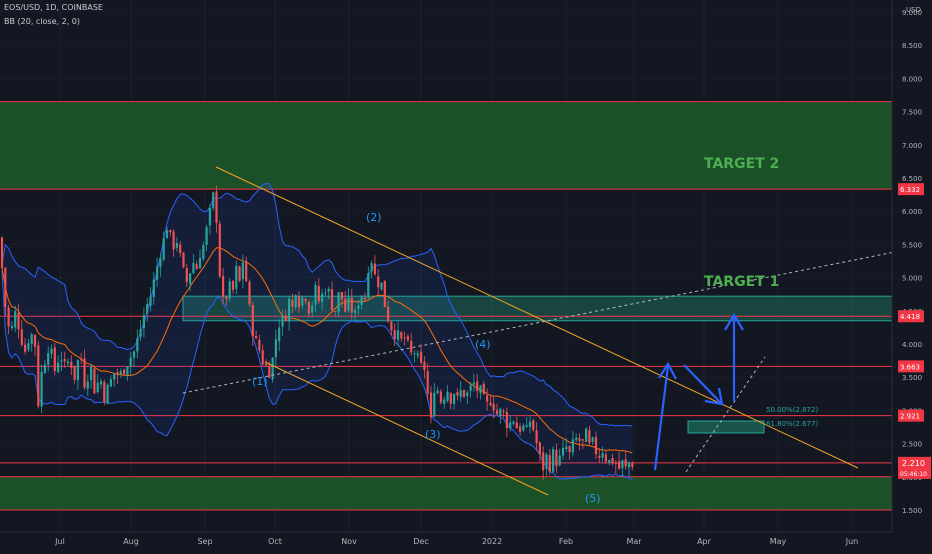 The image size is (932, 554). Describe the element at coordinates (792, 410) in the screenshot. I see `fib-50-label: 50.00%(2.872)` at that location.